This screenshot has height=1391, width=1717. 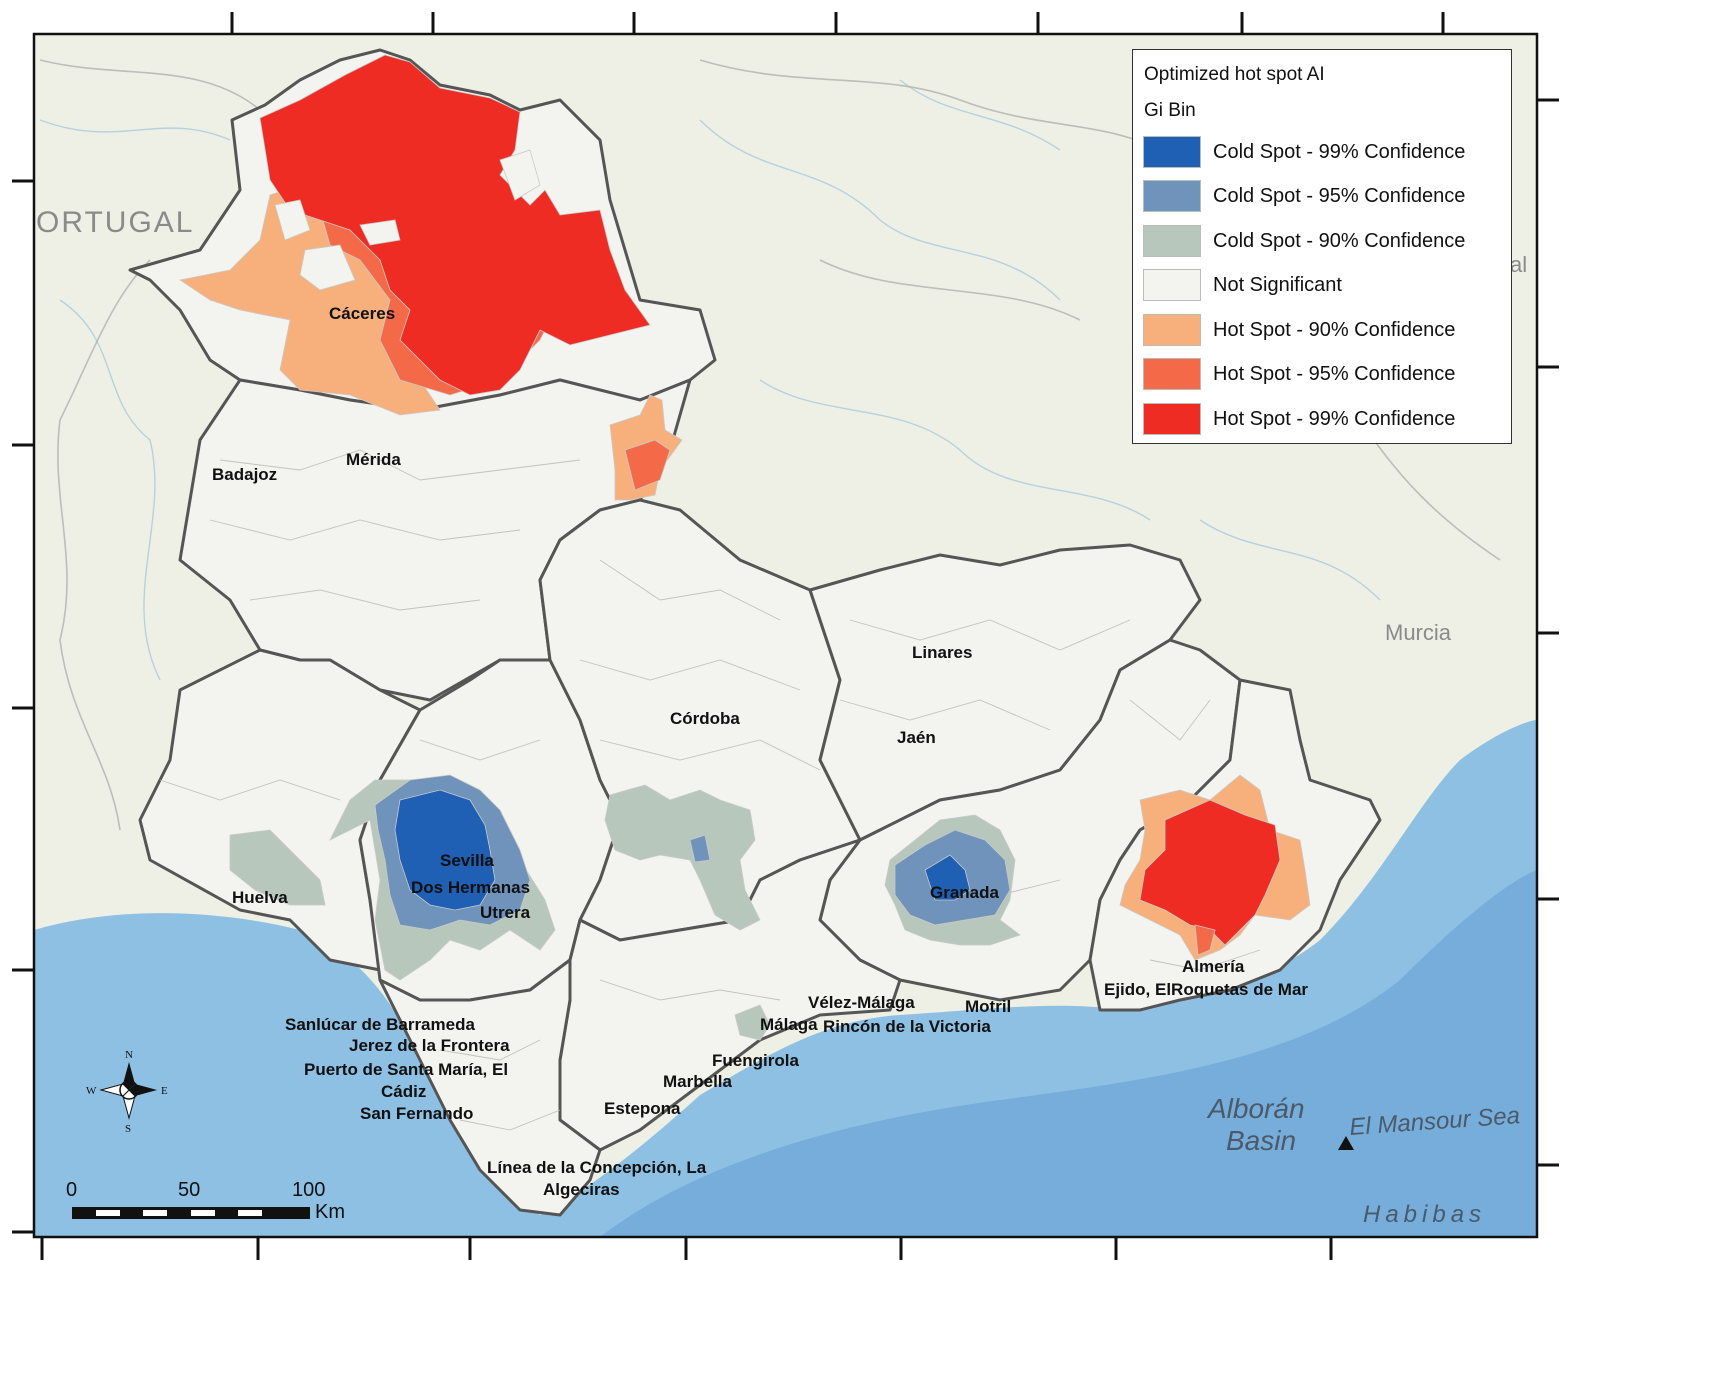 I want to click on coldspot-90-cordoba, so click(x=682, y=857).